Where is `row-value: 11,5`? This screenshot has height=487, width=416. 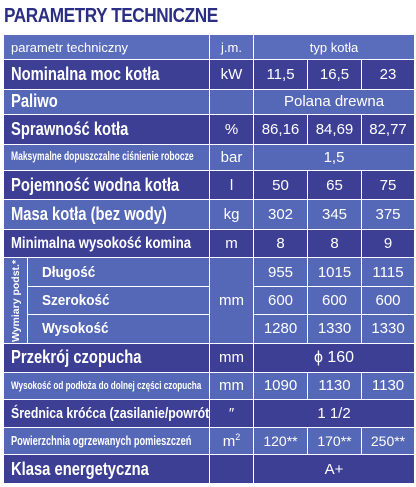
row-value: 11,5 is located at coordinates (280, 74).